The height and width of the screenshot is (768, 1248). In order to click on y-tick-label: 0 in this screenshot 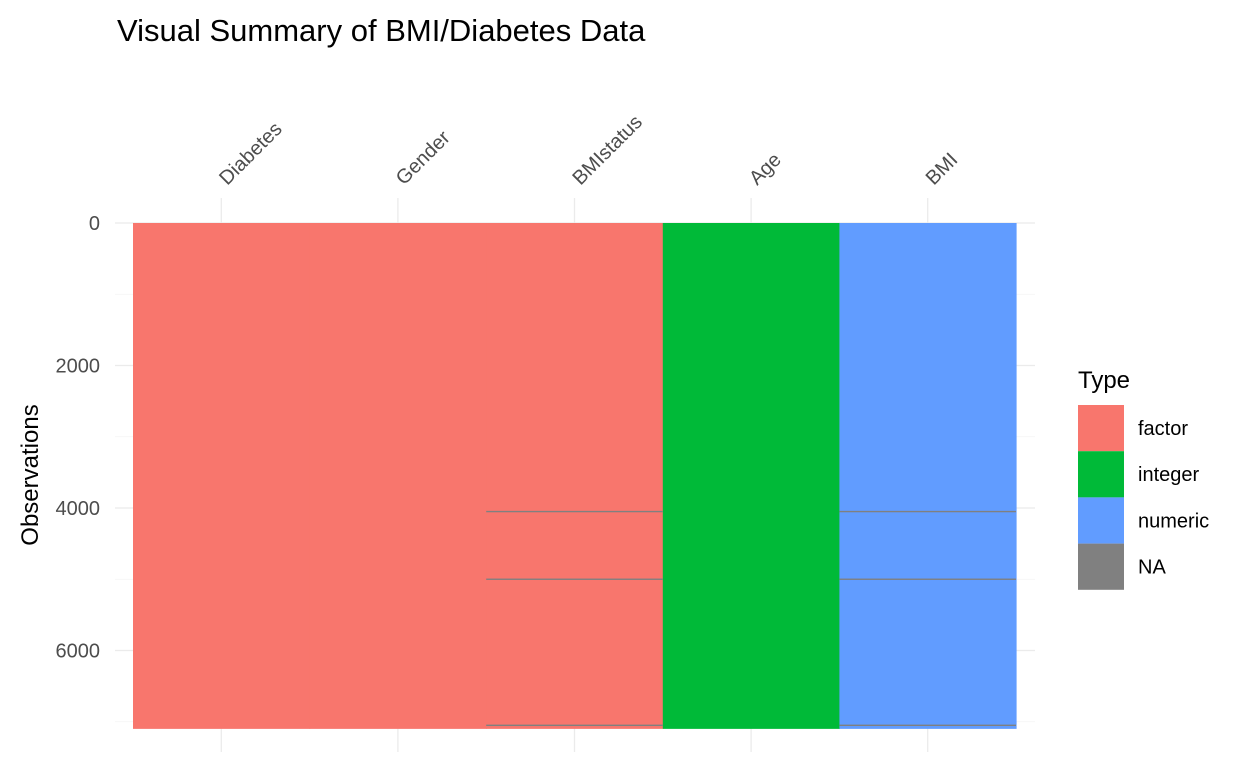, I will do `click(94, 224)`.